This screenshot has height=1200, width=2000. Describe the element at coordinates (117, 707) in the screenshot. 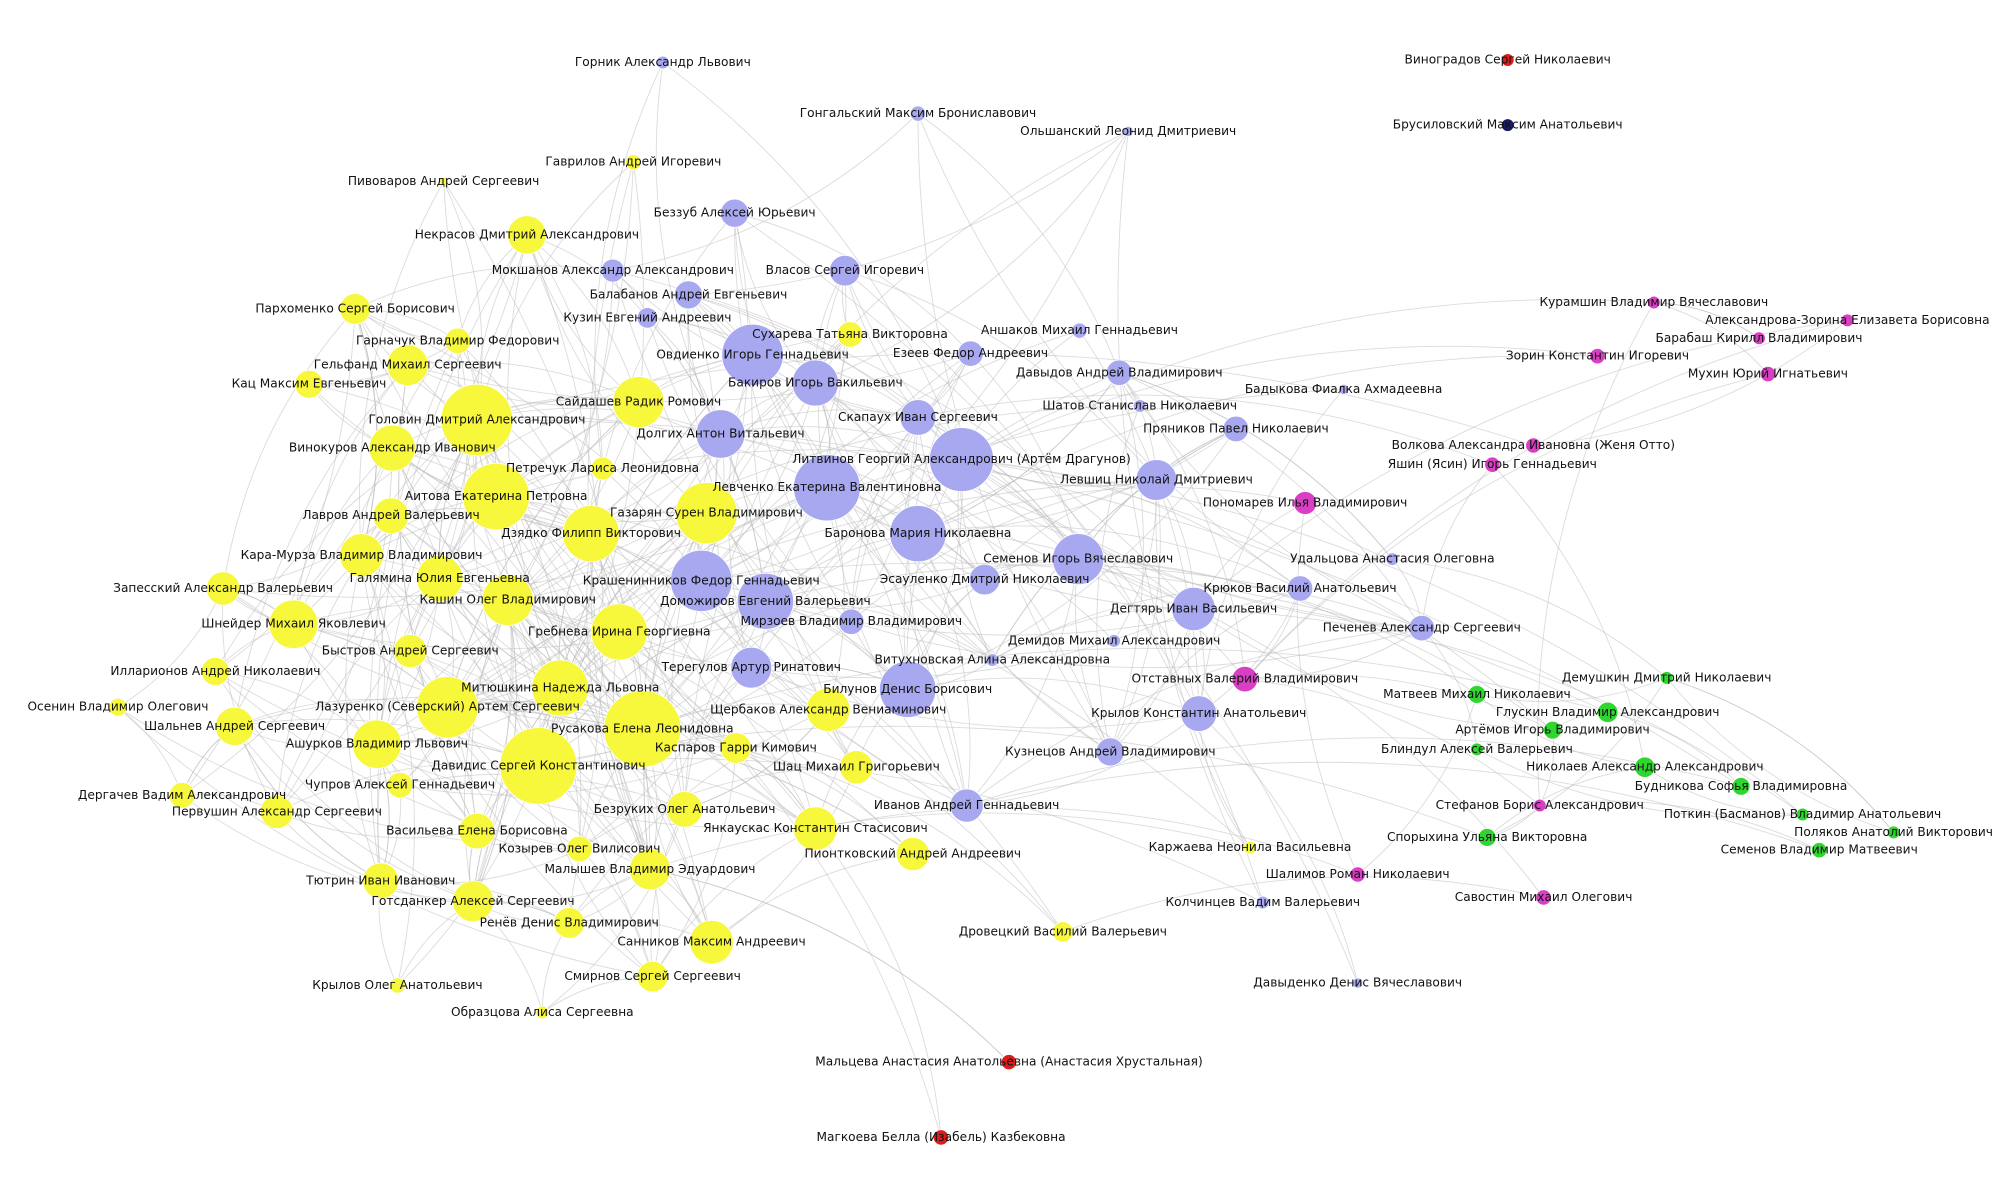

I see `node-label: Осенин Владимир Олегович` at that location.